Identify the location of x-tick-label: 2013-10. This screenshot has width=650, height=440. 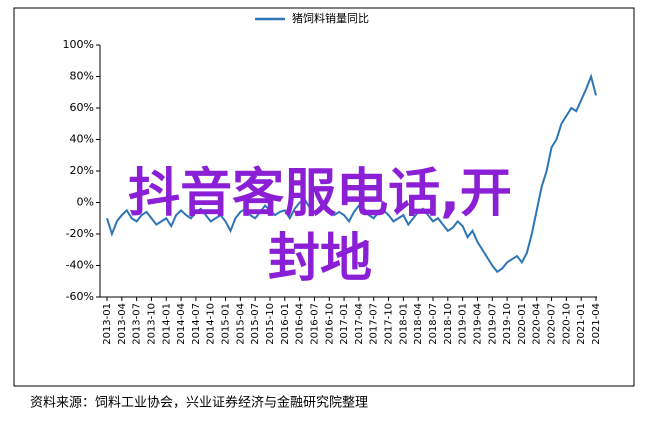
(151, 324).